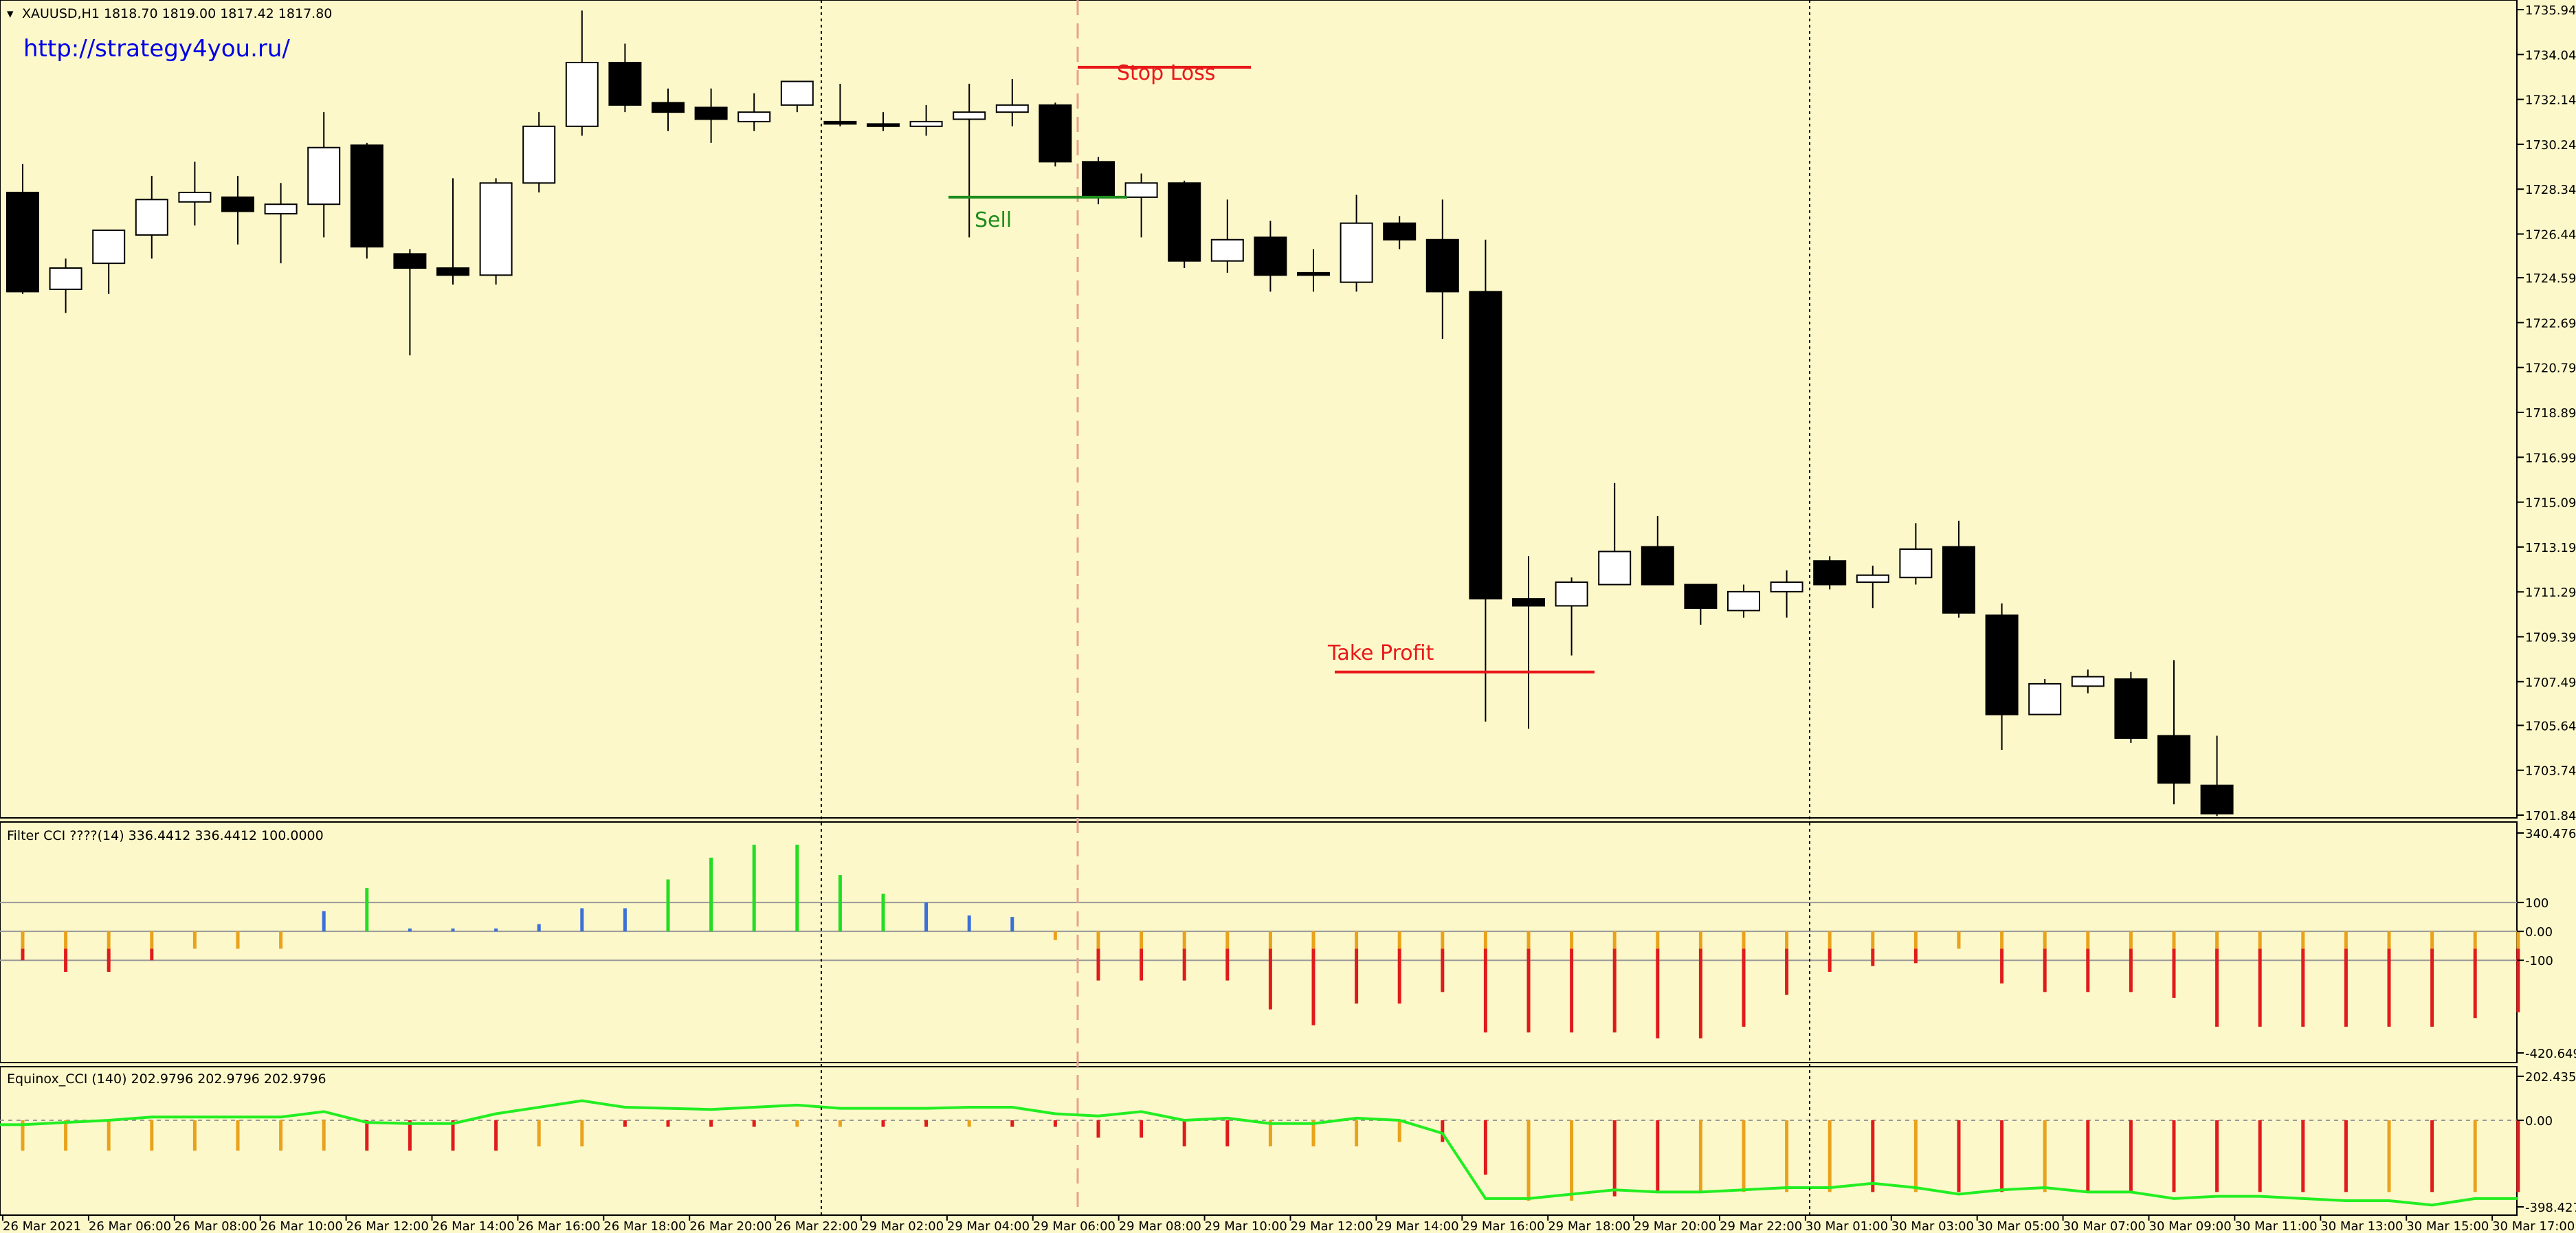  Describe the element at coordinates (42, 1226) in the screenshot. I see `time-tick-label: 26 Mar 2021` at that location.